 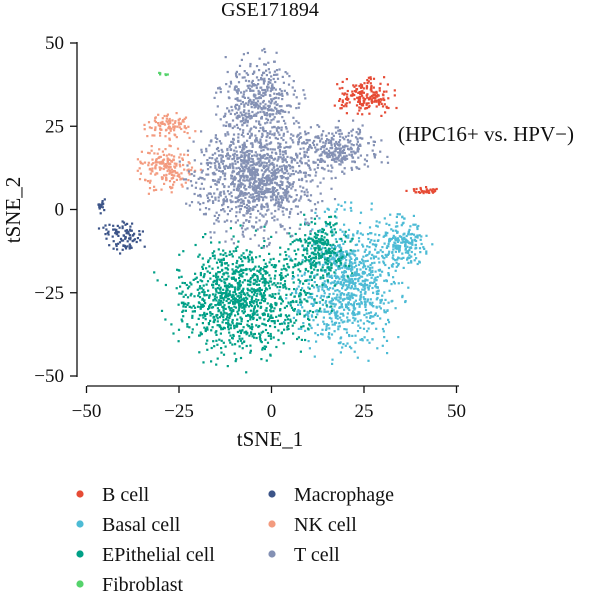 I want to click on x-tick-label: 50, so click(x=456, y=411).